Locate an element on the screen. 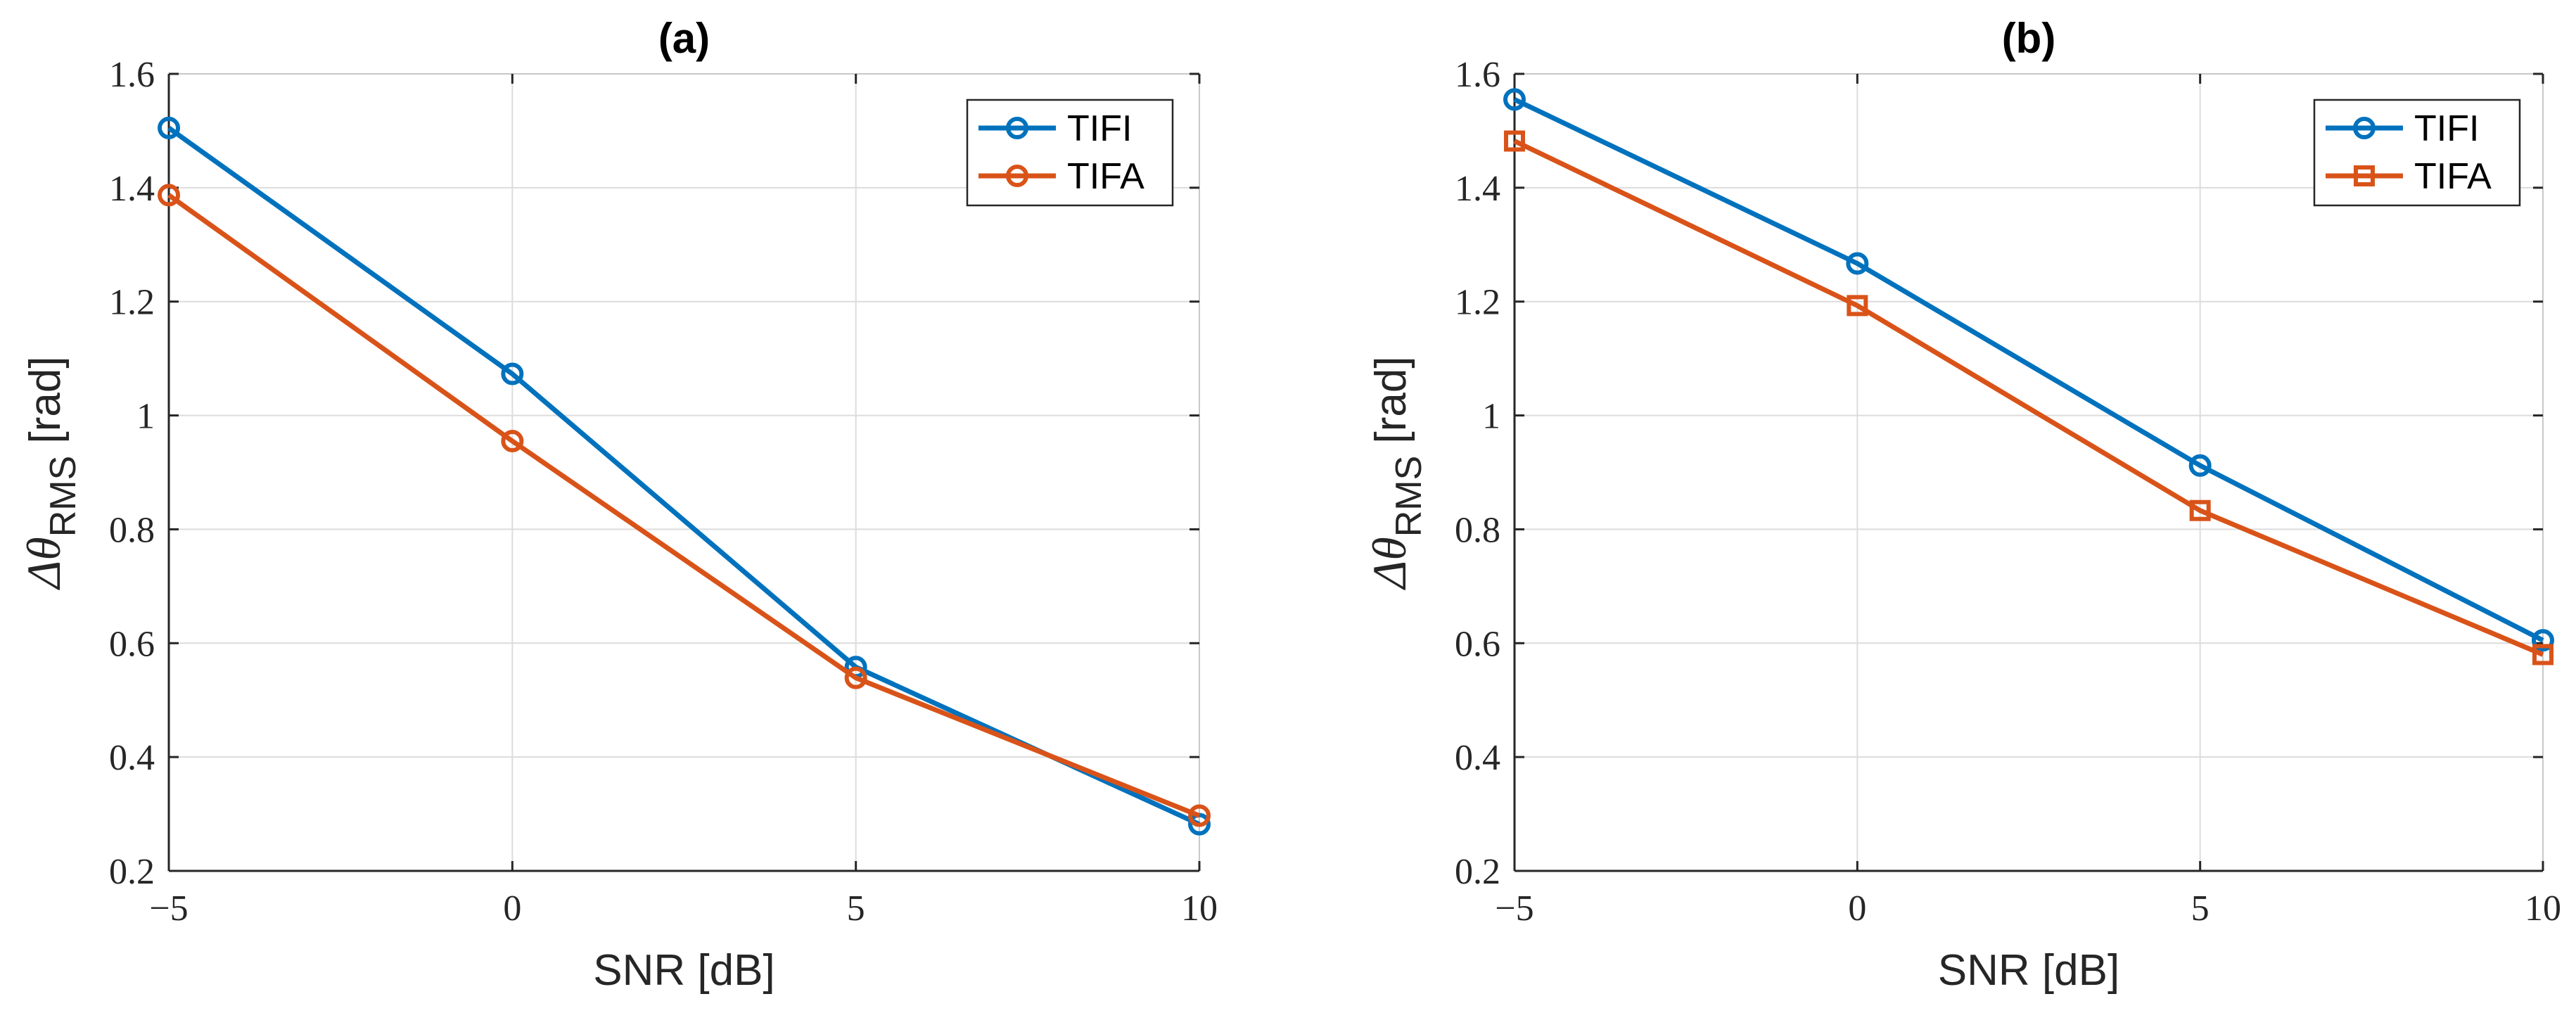 The width and height of the screenshot is (2576, 1013). chart-title: (b) is located at coordinates (2029, 39).